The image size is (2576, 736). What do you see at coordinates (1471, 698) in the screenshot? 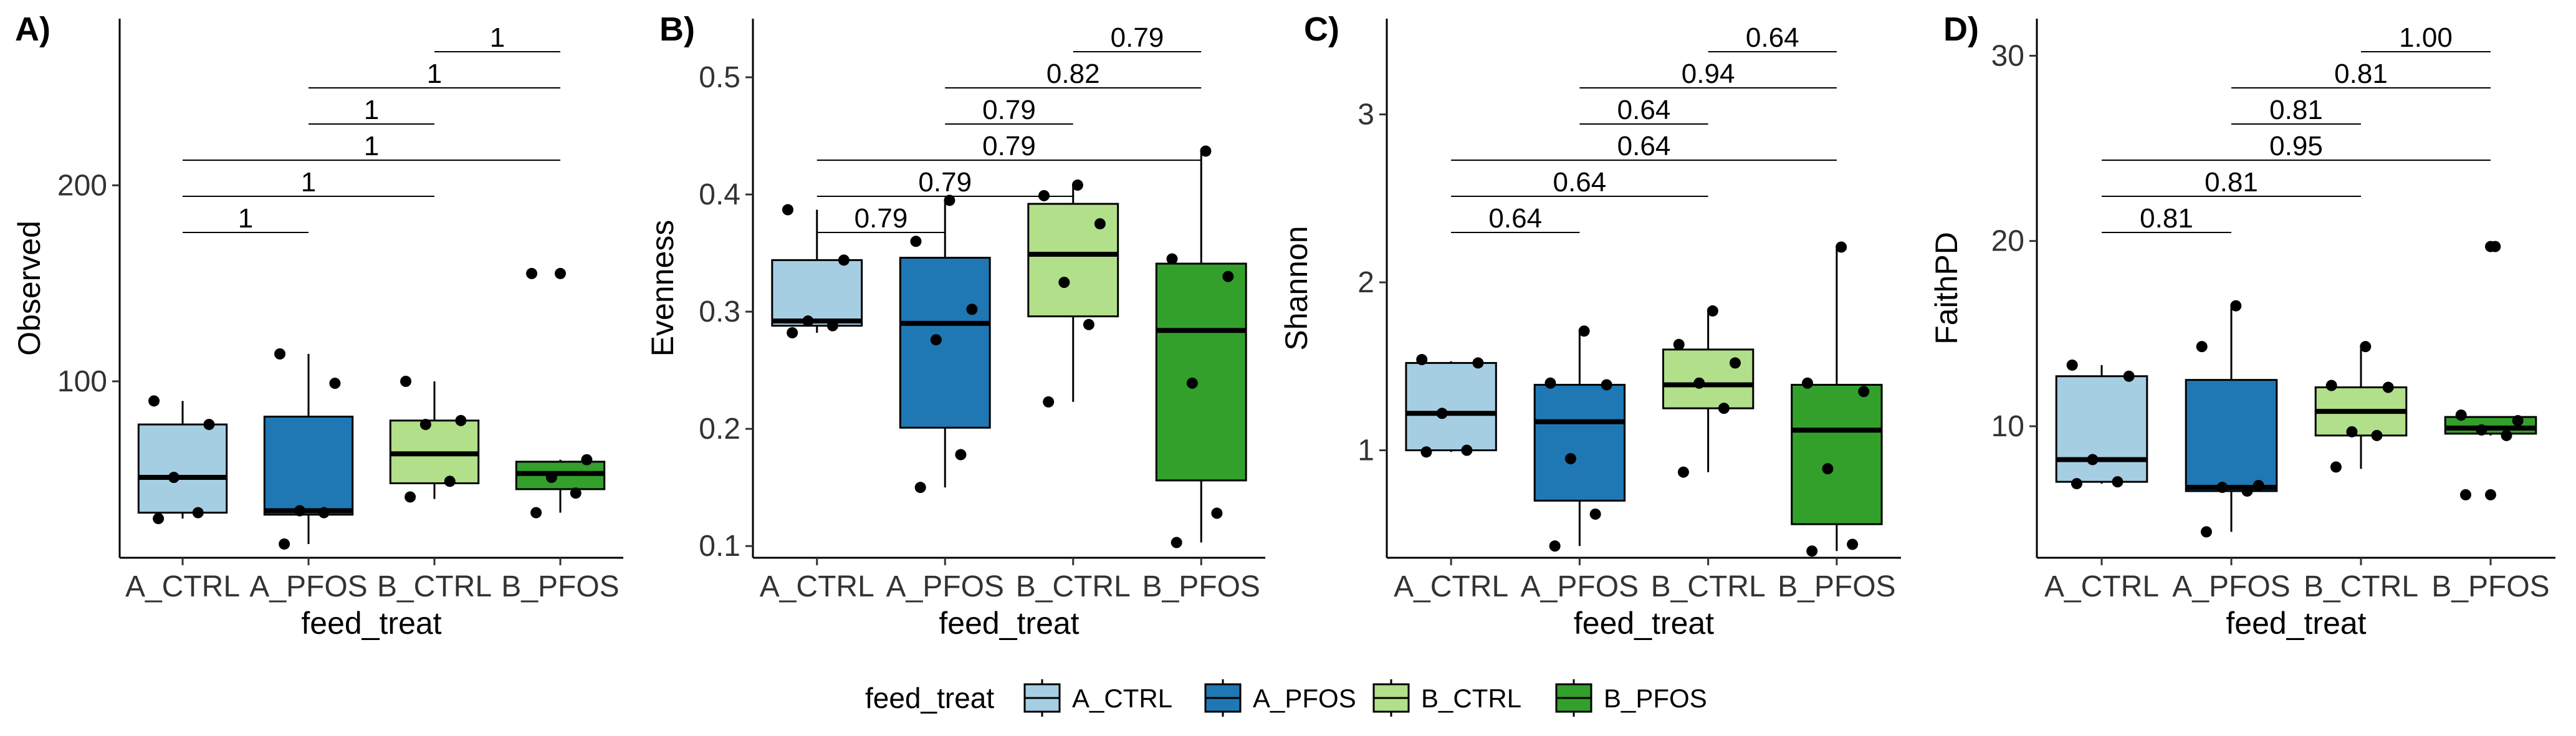
I see `legend-label: B_CTRL` at bounding box center [1471, 698].